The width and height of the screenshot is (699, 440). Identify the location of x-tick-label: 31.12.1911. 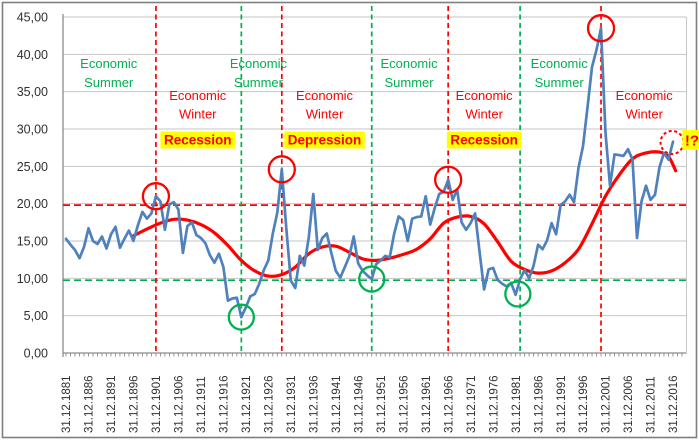
(202, 404).